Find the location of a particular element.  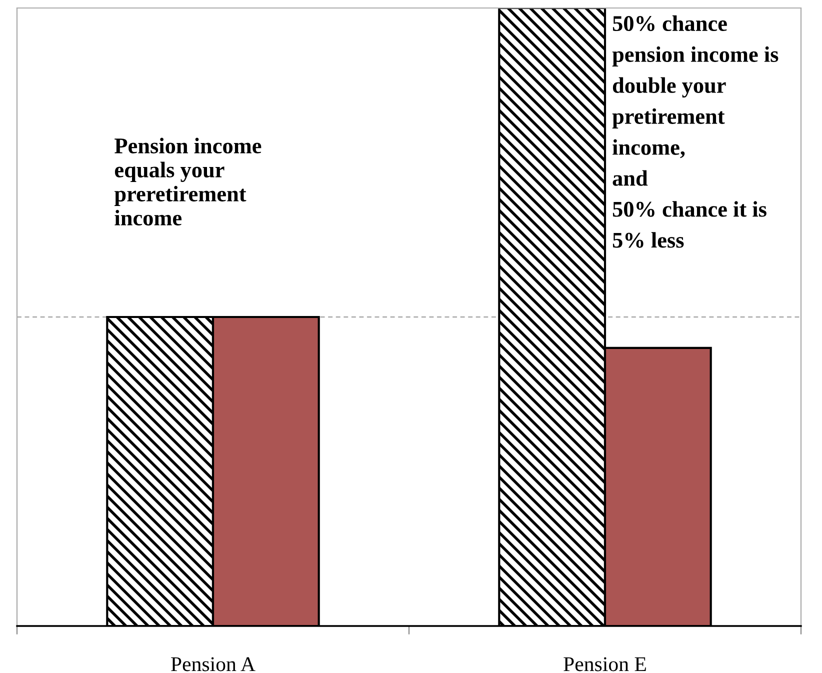

x-tick-label: Pension E is located at coordinates (605, 664).